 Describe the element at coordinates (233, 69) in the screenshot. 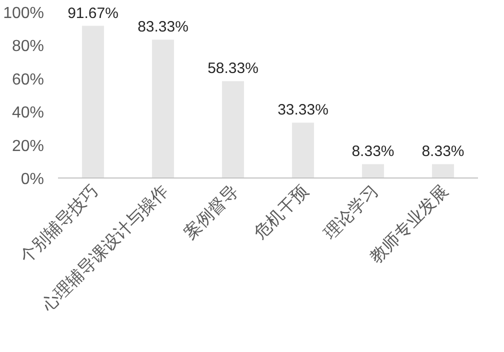

I see `data-label: 58.33%` at that location.